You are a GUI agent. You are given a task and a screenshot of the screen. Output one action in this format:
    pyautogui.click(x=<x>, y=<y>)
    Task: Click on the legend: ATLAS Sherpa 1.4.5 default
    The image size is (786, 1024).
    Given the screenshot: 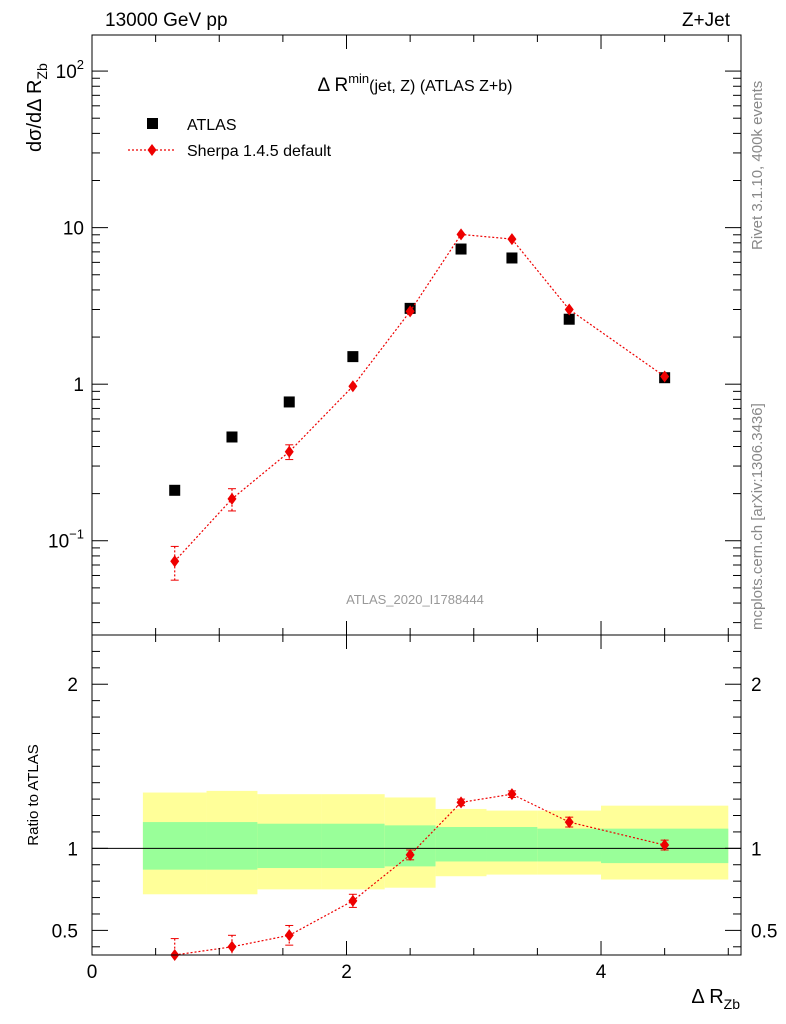 What is the action you would take?
    pyautogui.click(x=230, y=138)
    